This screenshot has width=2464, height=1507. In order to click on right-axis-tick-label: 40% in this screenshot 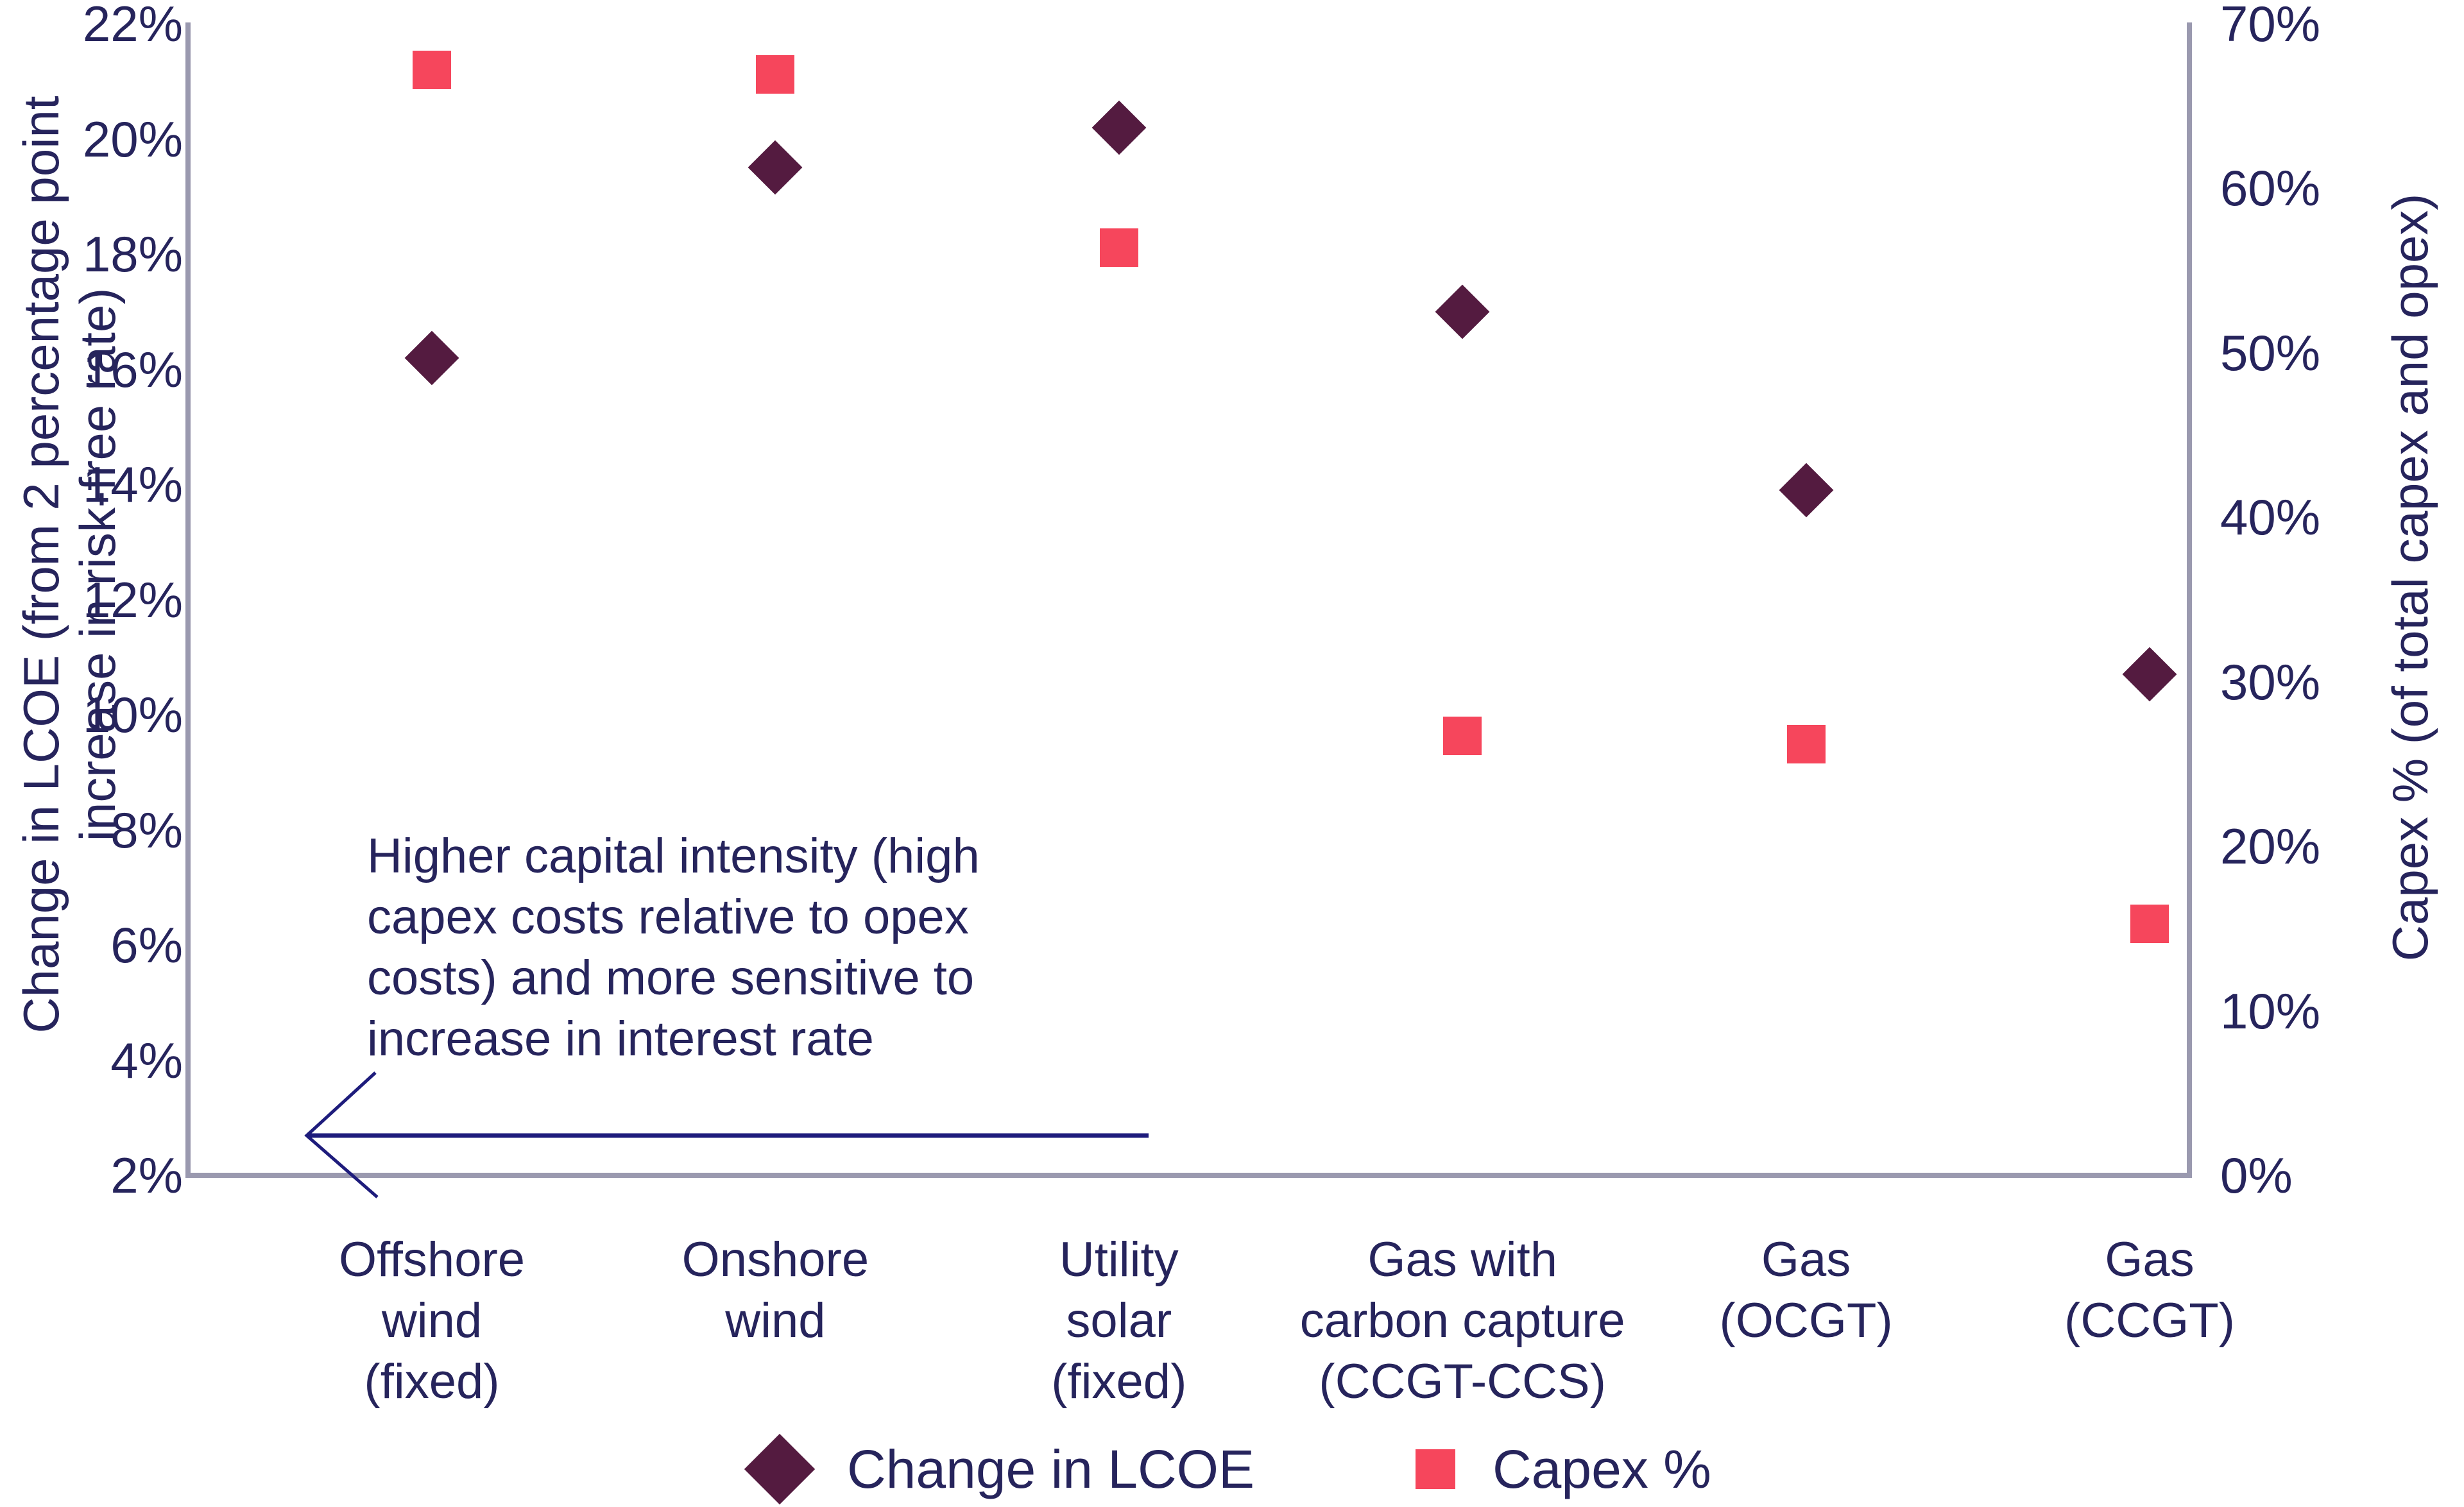, I will do `click(2271, 517)`.